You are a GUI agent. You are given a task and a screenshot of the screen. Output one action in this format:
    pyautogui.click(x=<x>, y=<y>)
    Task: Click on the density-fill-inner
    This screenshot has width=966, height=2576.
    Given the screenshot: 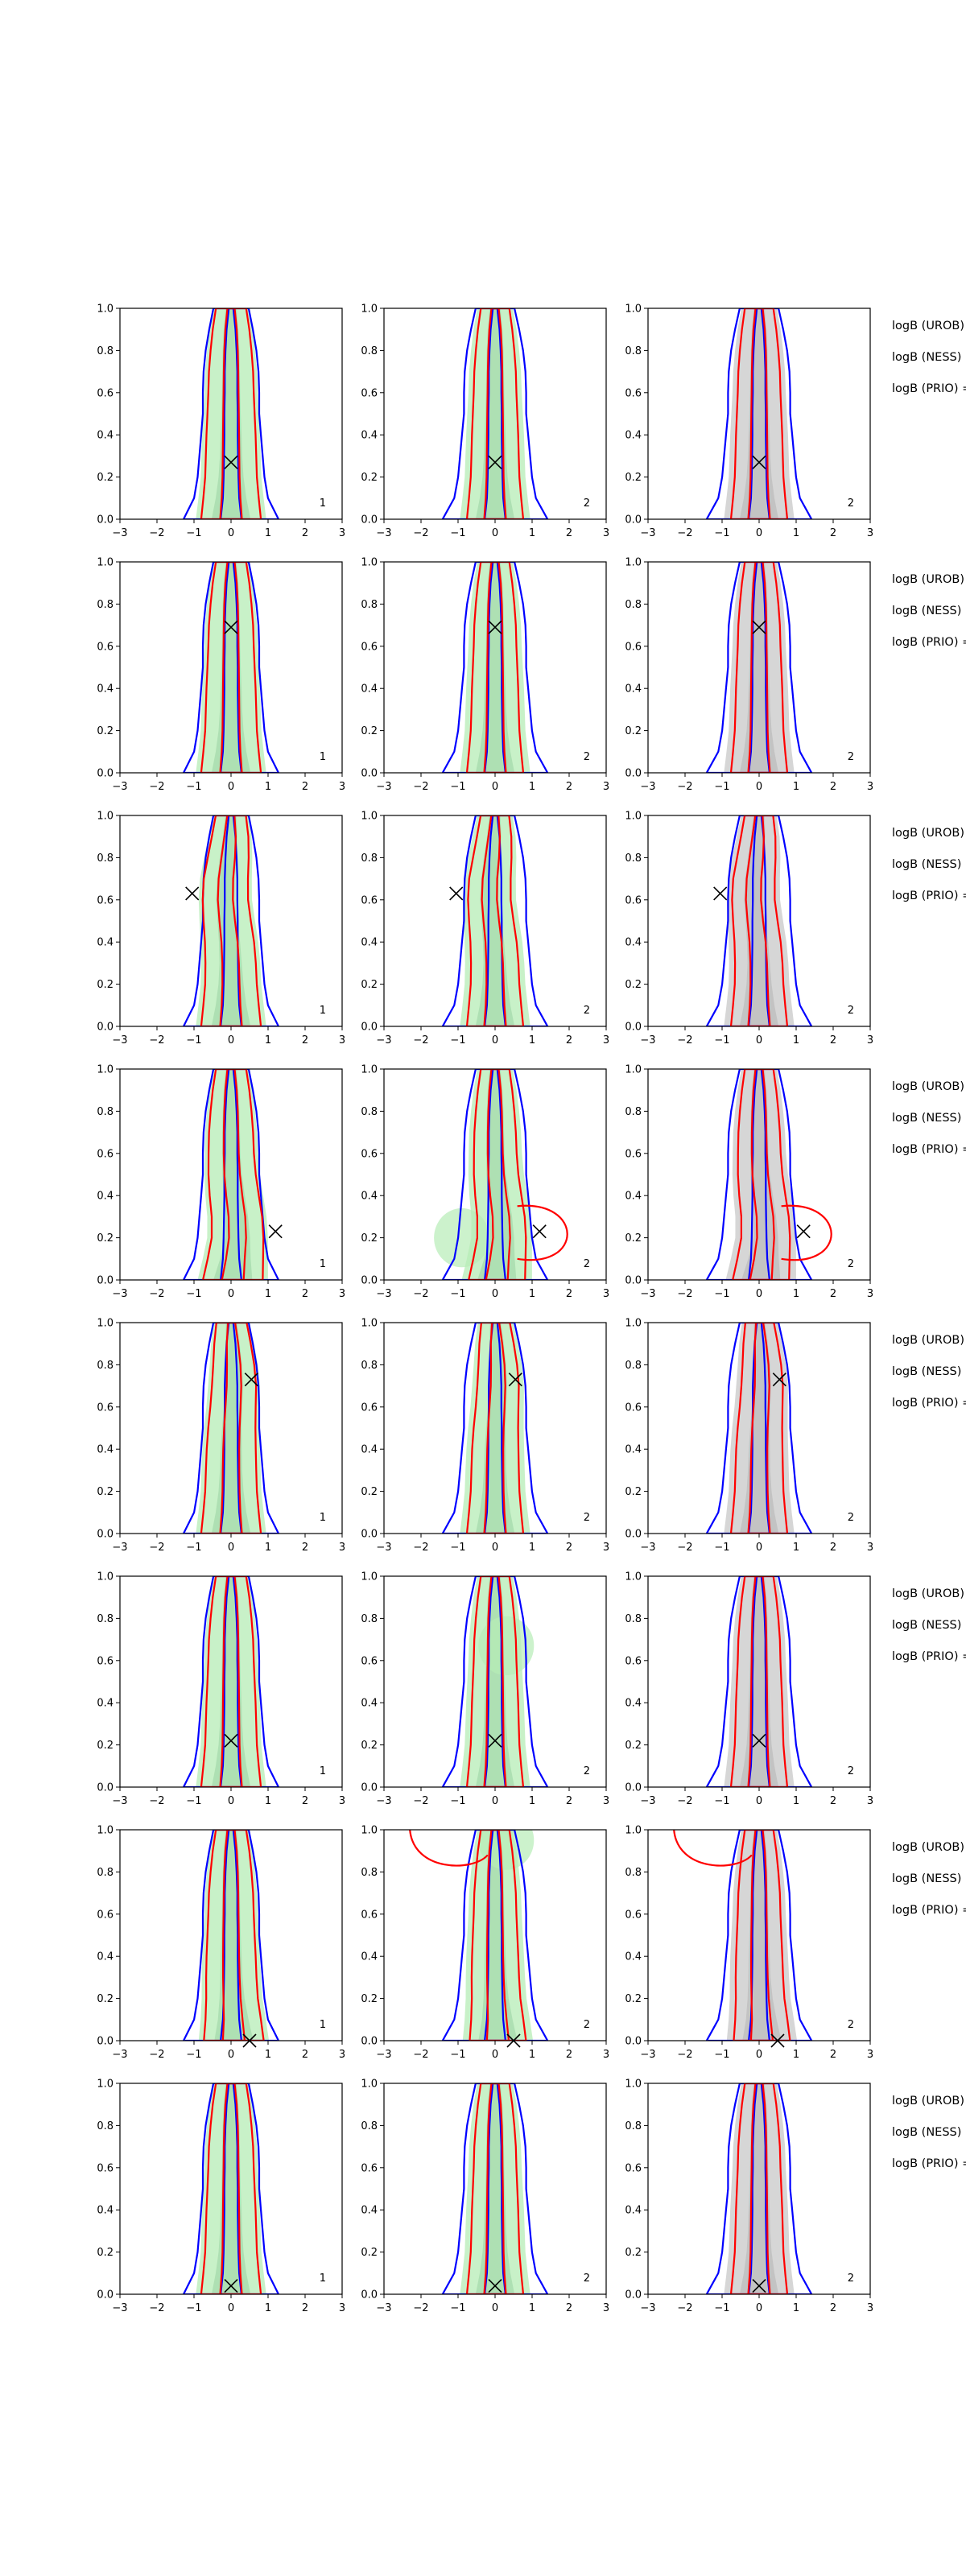 What is the action you would take?
    pyautogui.click(x=495, y=413)
    